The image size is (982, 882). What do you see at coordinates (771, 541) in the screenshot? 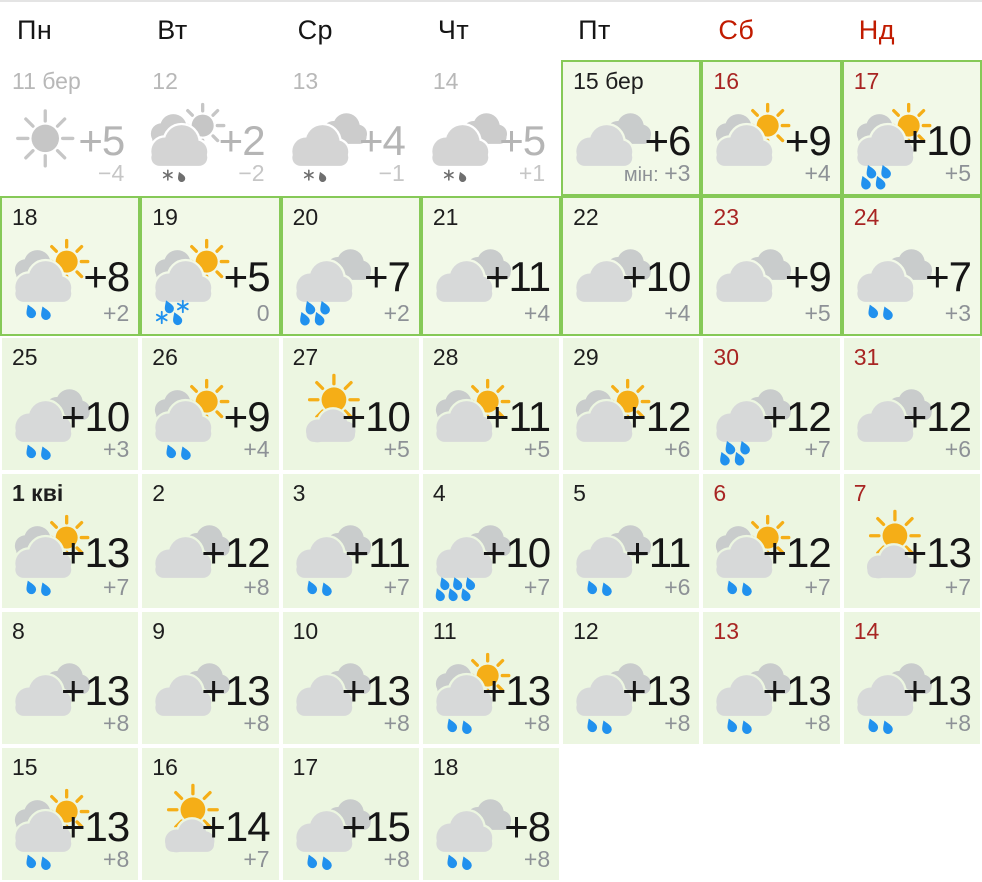
I see `day-cell: 6 +12 +7` at bounding box center [771, 541].